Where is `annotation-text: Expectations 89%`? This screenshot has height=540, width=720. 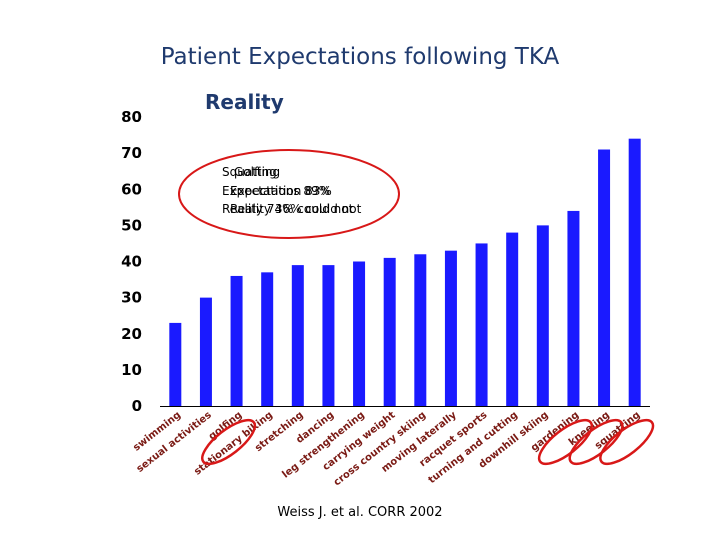
annotation-text: Expectations 89% is located at coordinates (276, 191).